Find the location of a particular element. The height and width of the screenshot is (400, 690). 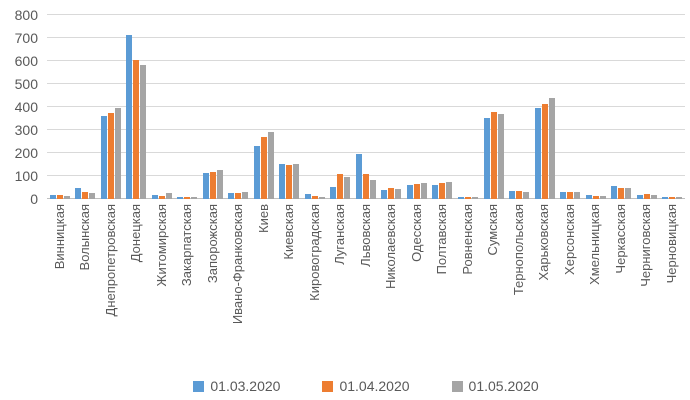

x-axis-label-text: Житомирская is located at coordinates (161, 245).